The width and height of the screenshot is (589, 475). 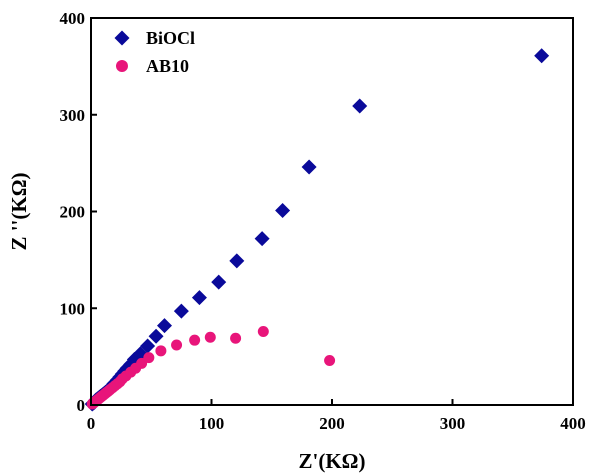 I want to click on x-axis-label: Z'(KΩ), so click(x=332, y=461).